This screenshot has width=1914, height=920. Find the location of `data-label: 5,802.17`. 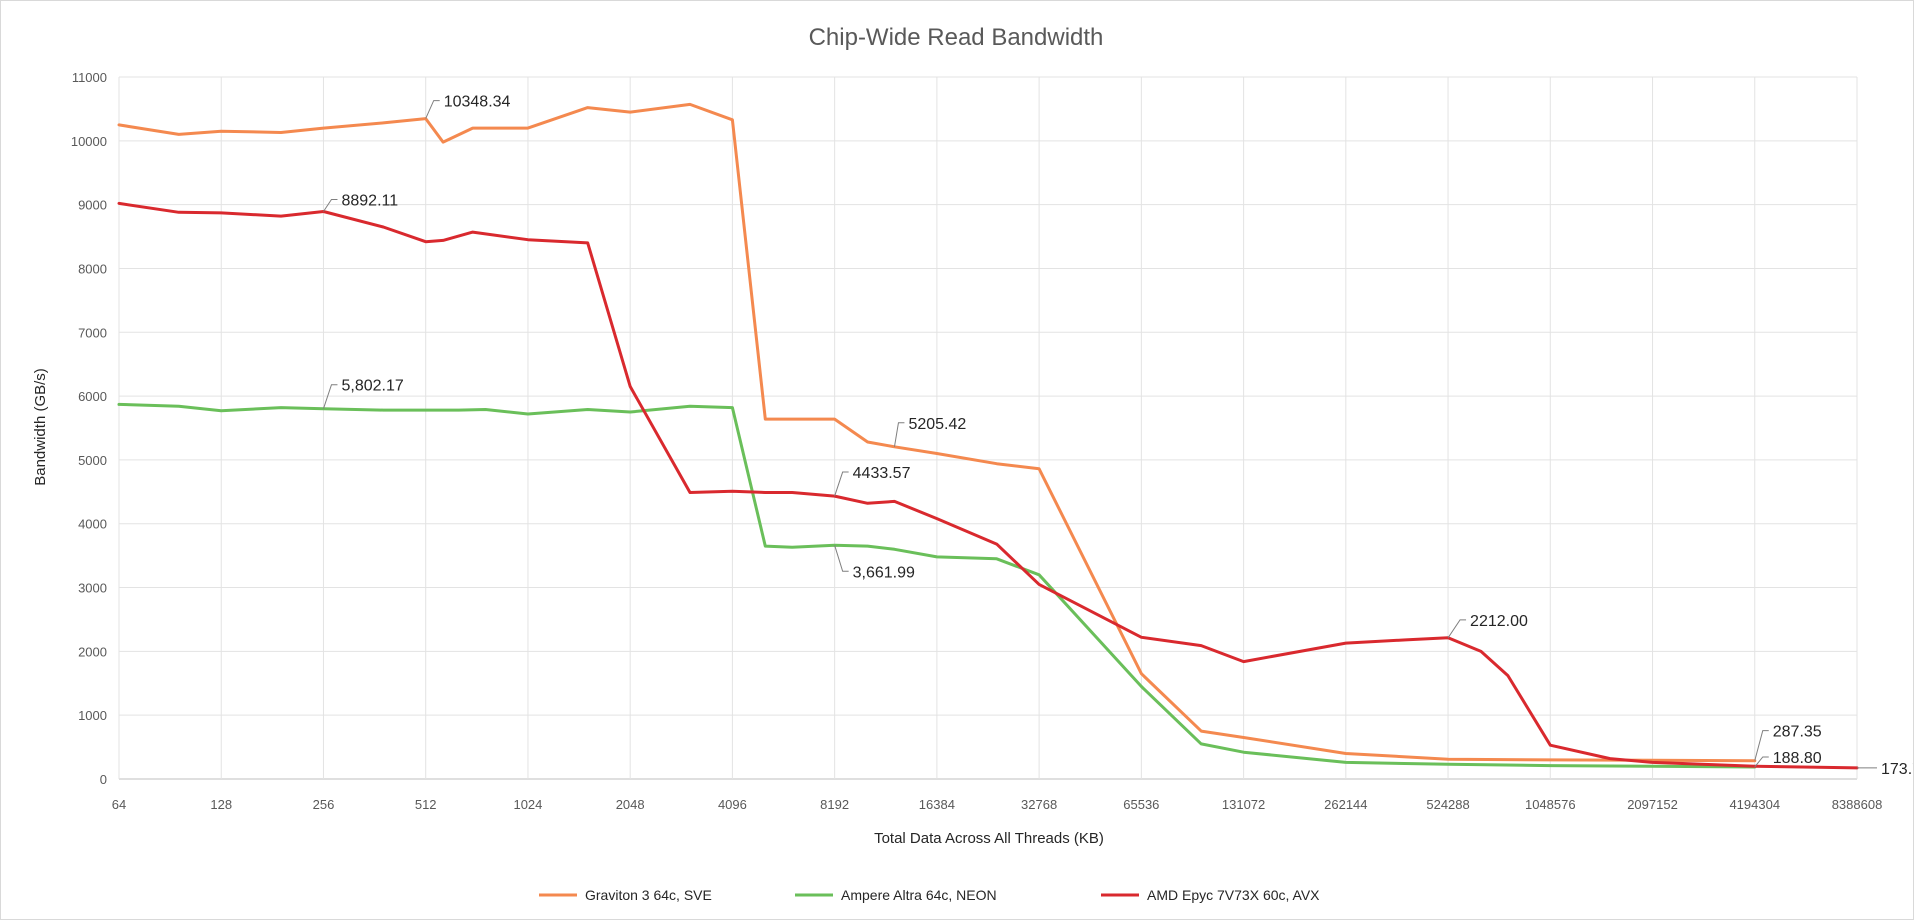

data-label: 5,802.17 is located at coordinates (372, 386).